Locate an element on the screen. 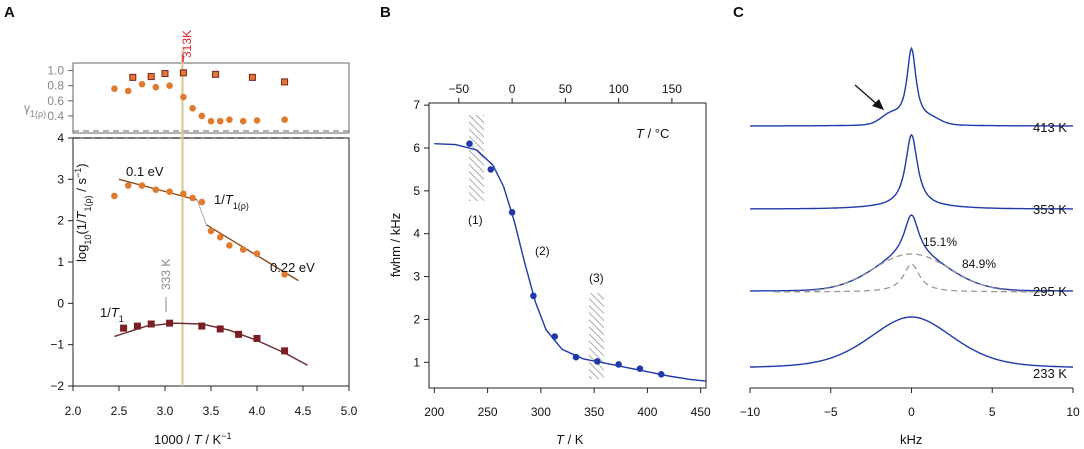 The image size is (1084, 449). spectrum-label-295: 295 K is located at coordinates (1050, 291).